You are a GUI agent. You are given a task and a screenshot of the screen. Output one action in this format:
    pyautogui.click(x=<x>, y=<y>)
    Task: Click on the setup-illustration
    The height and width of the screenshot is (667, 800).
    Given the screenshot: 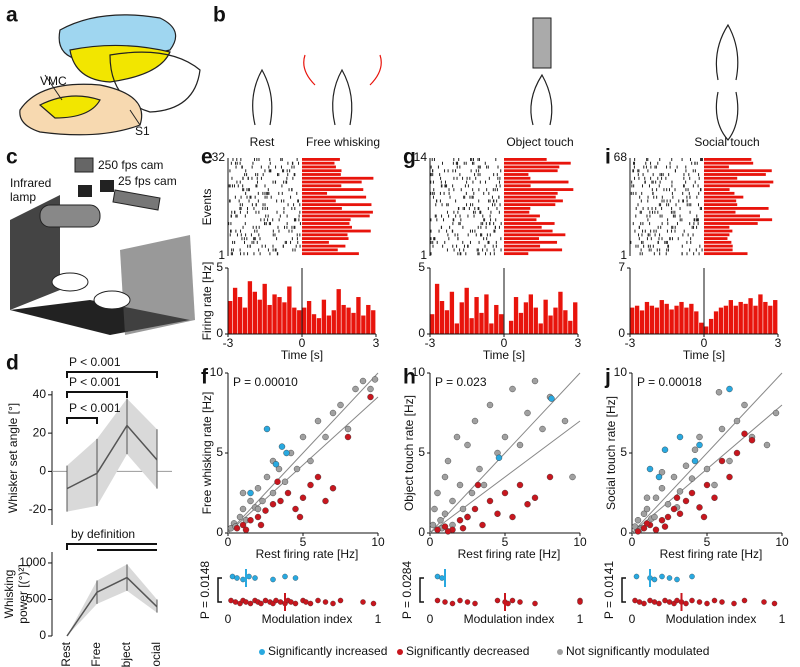 What is the action you would take?
    pyautogui.click(x=102, y=246)
    